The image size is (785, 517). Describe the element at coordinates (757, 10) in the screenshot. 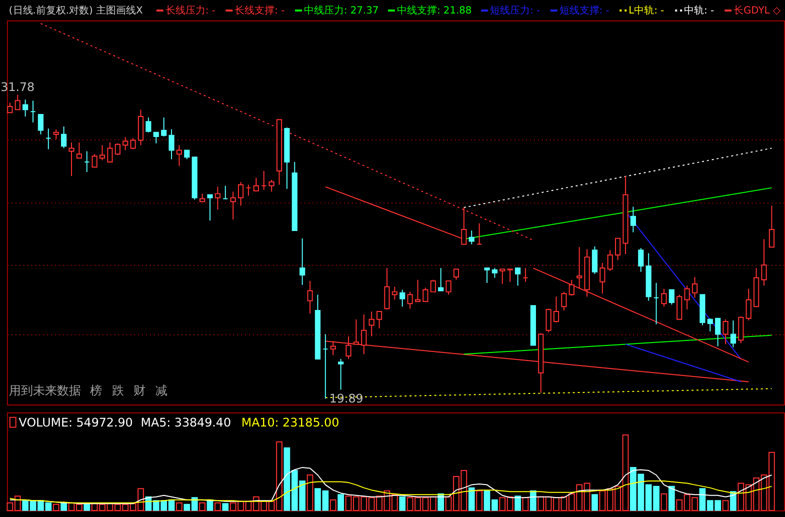

I see `legend-label: 长GDYL ◇` at that location.